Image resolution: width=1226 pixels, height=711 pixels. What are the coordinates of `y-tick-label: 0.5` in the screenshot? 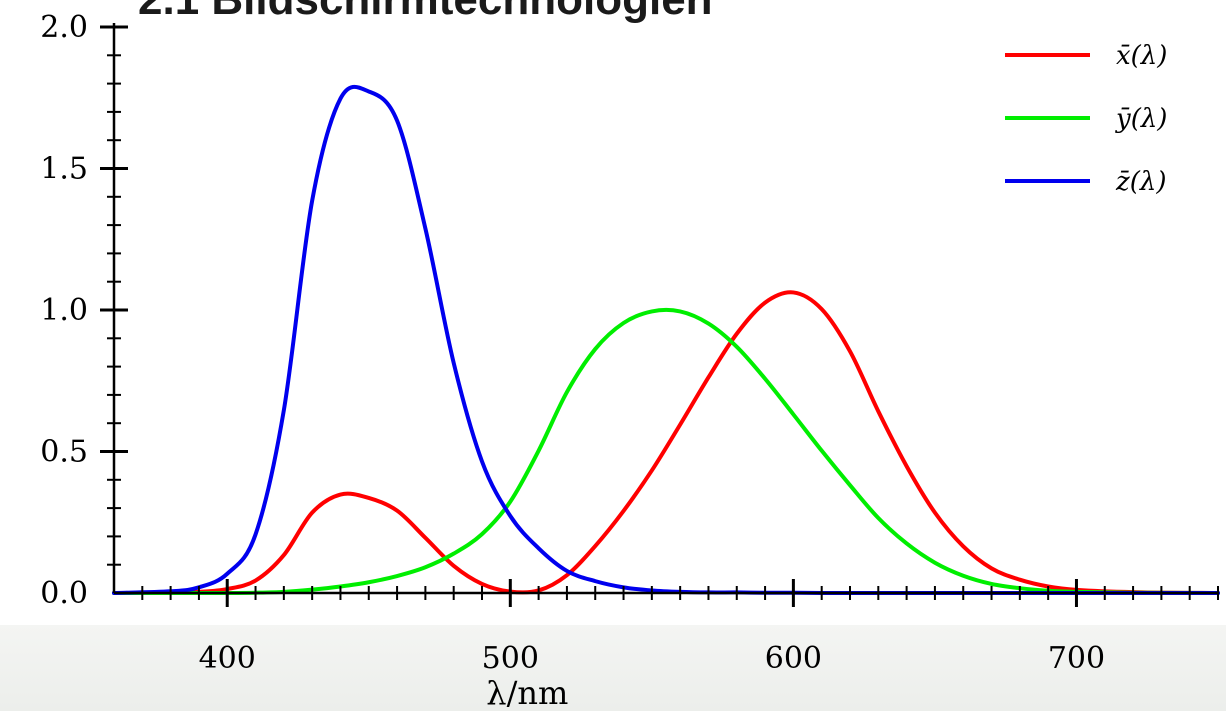 It's located at (64, 452).